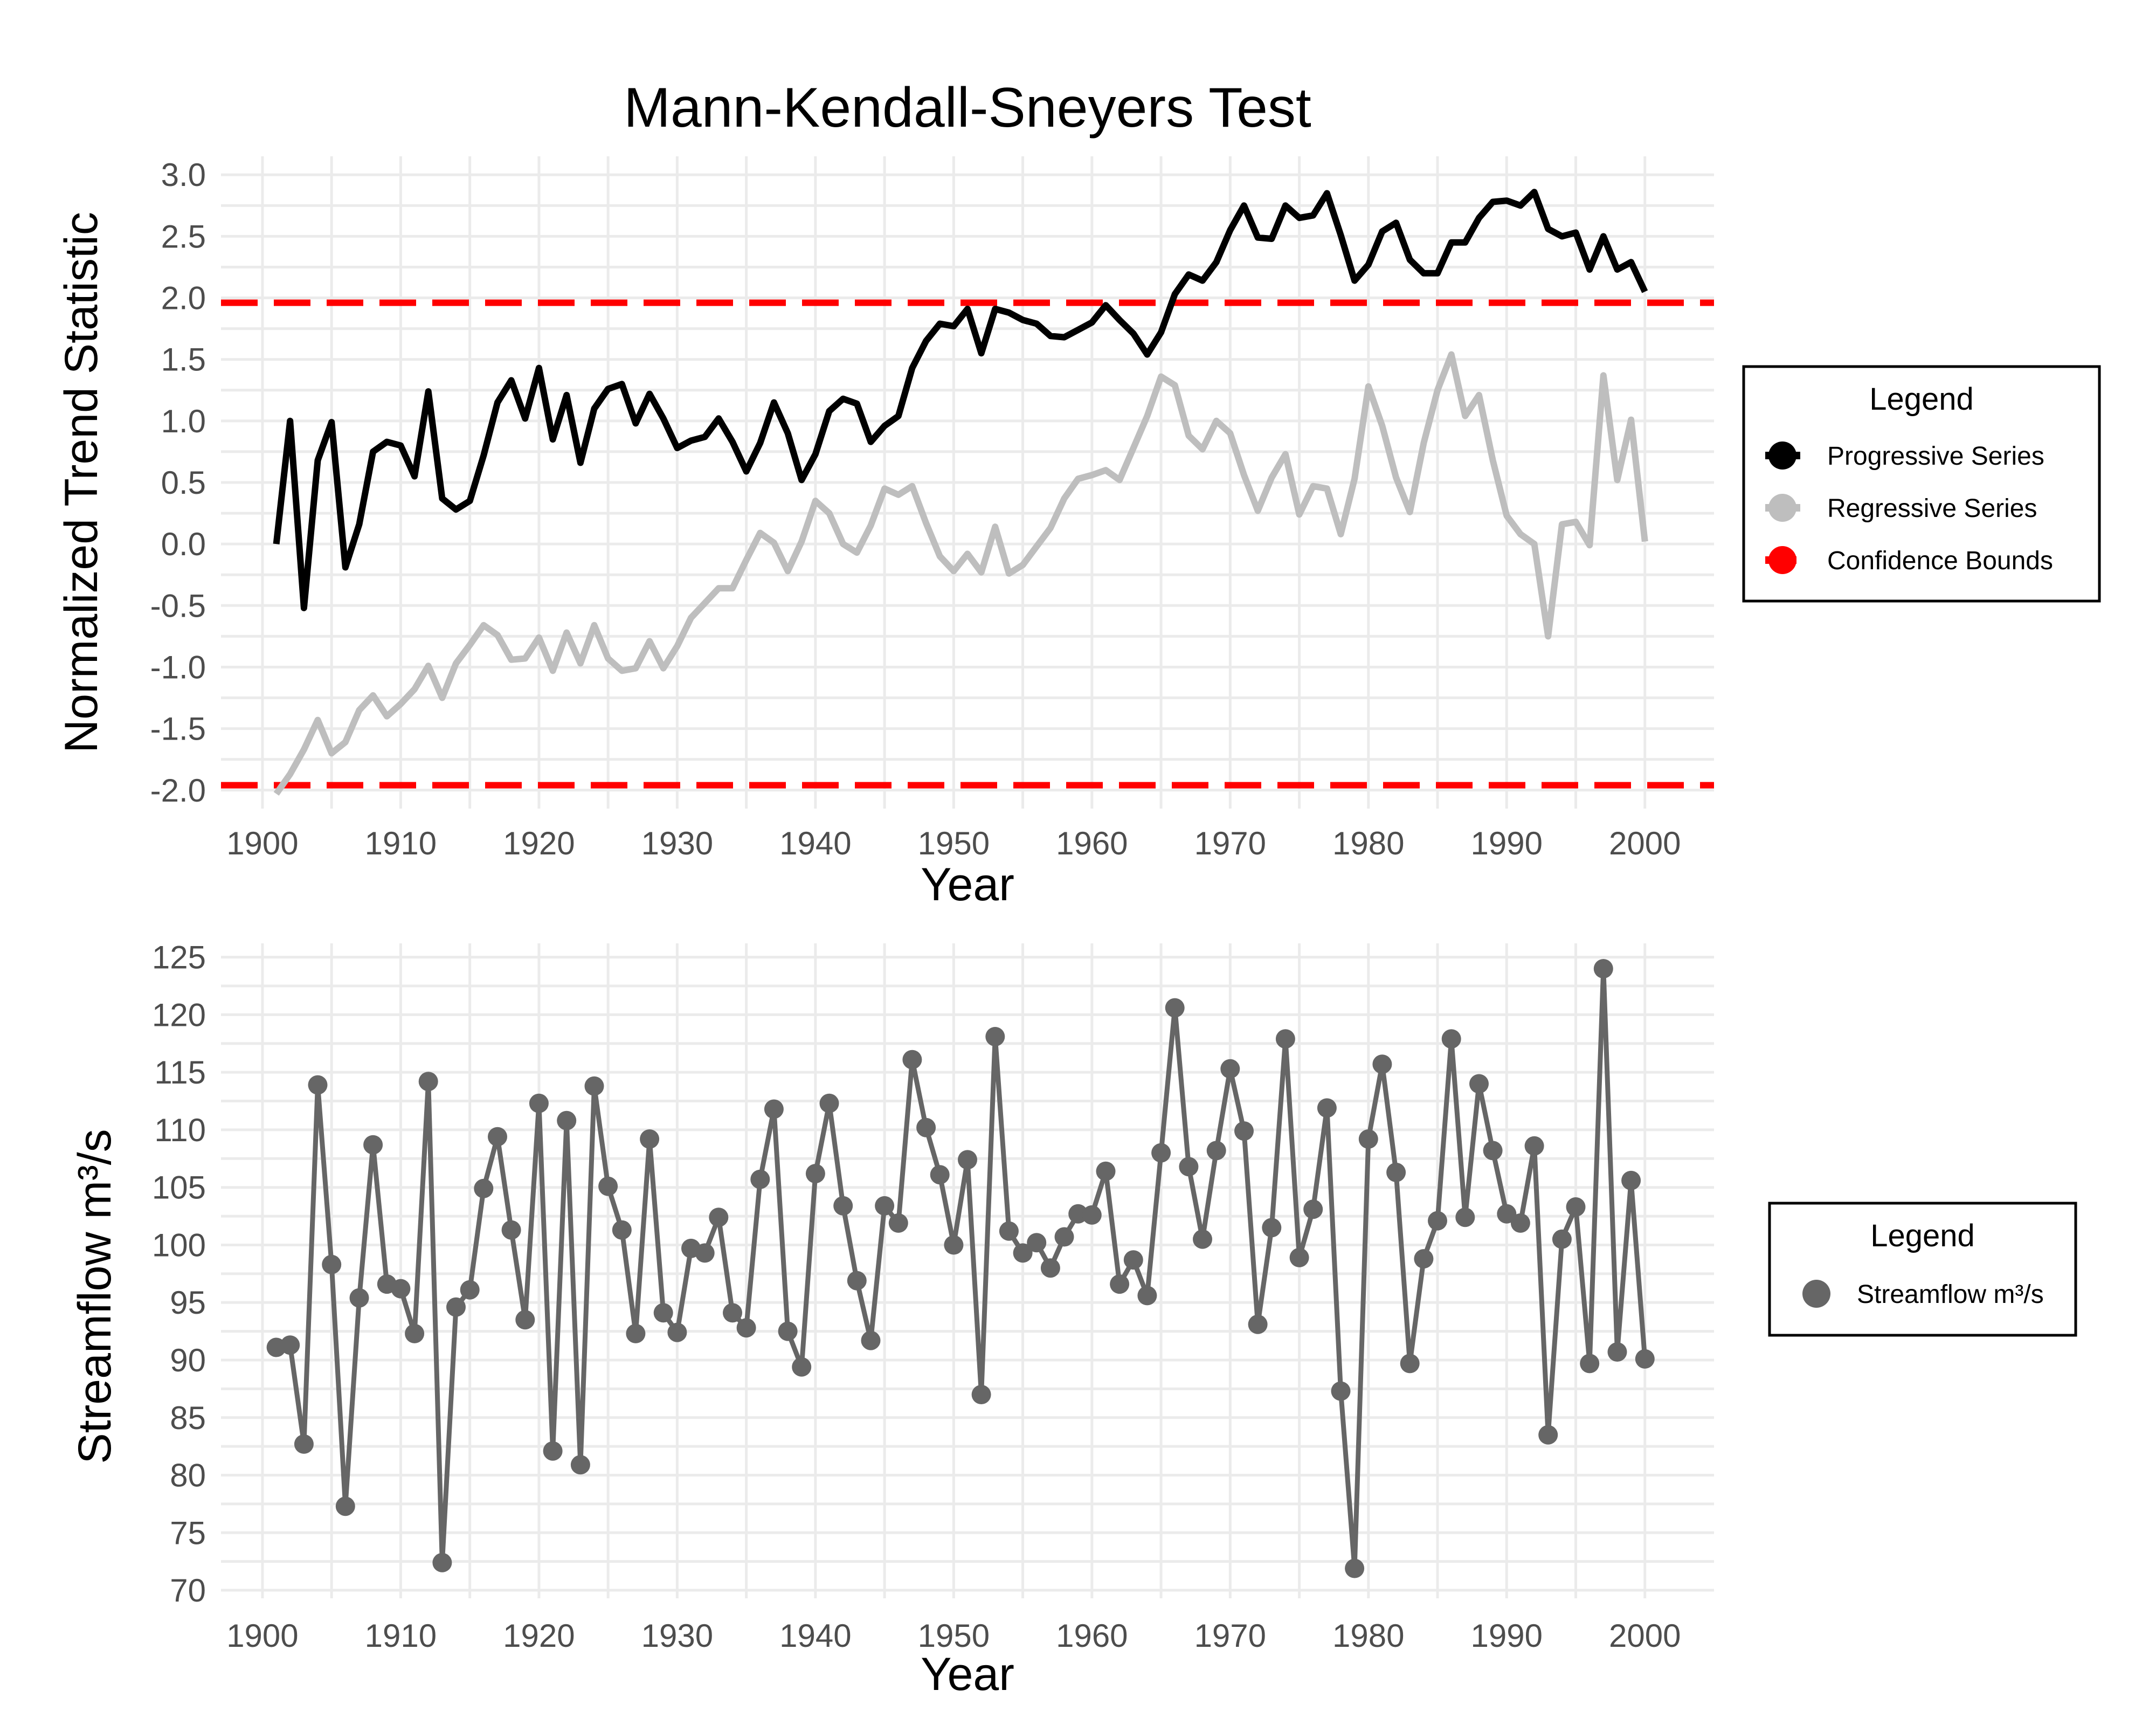  What do you see at coordinates (677, 843) in the screenshot?
I see `top-x-tick-label: 1930` at bounding box center [677, 843].